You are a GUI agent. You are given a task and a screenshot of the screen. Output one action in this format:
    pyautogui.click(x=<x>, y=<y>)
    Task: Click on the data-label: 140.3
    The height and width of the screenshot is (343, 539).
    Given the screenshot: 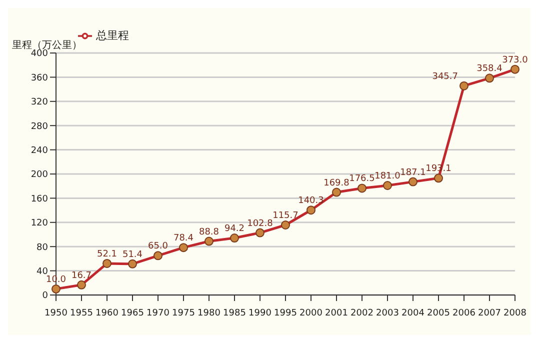 What is the action you would take?
    pyautogui.click(x=311, y=201)
    